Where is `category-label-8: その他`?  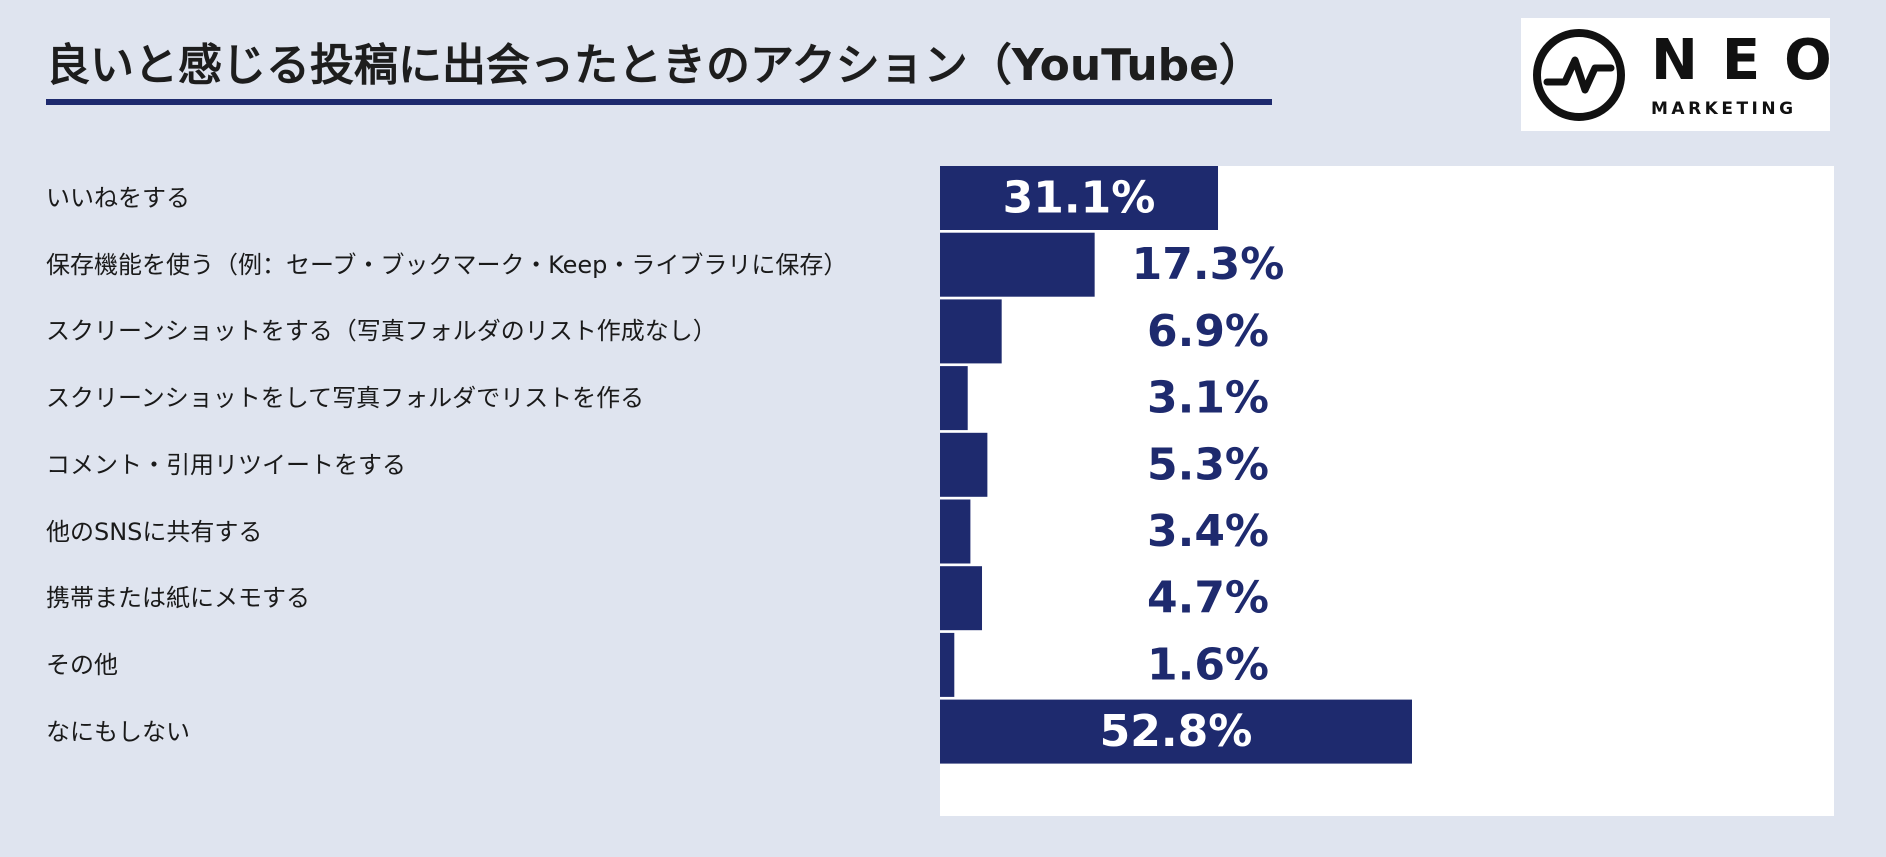 category-label-8: その他 is located at coordinates (82, 664).